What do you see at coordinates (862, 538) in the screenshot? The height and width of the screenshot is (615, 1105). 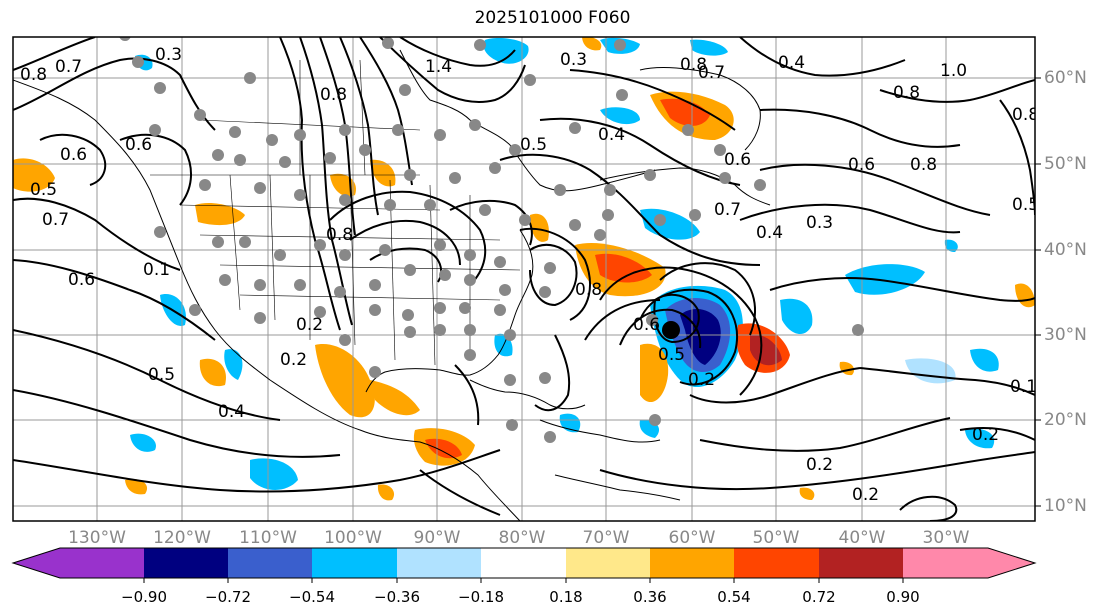 I see `lon-label: 40°W` at bounding box center [862, 538].